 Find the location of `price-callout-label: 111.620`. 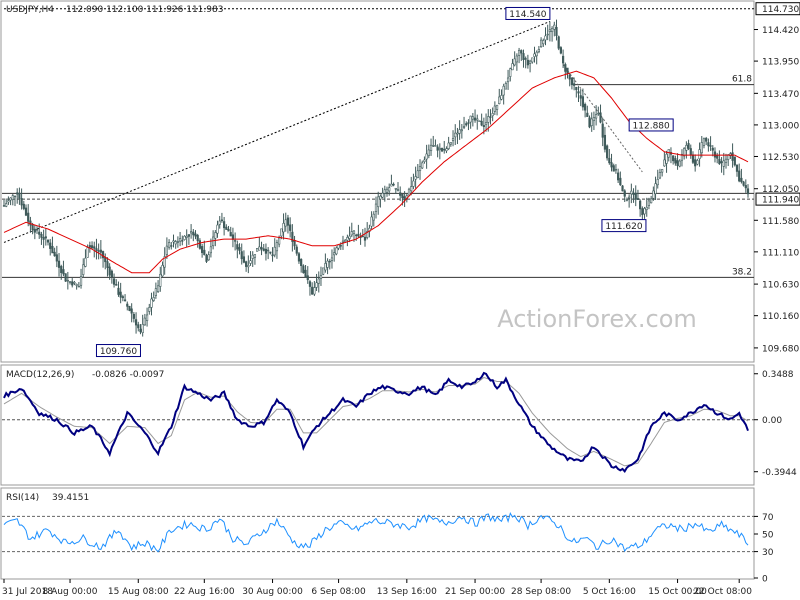

price-callout-label: 111.620 is located at coordinates (623, 227).